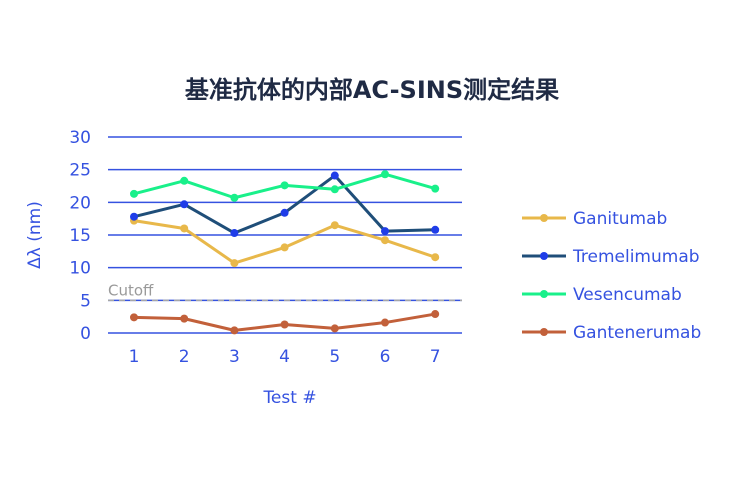 Image resolution: width=732 pixels, height=483 pixels. What do you see at coordinates (35, 235) in the screenshot?
I see `y-axis-label: Δλ (nm)` at bounding box center [35, 235].